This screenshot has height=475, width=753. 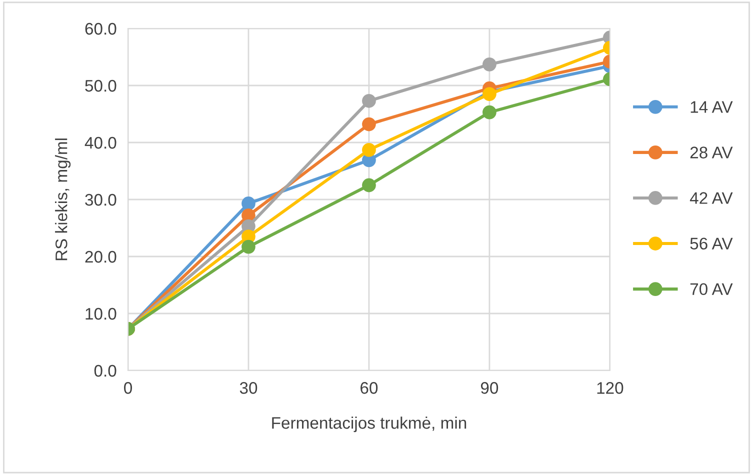 What do you see at coordinates (610, 388) in the screenshot?
I see `x-tick-label: 120` at bounding box center [610, 388].